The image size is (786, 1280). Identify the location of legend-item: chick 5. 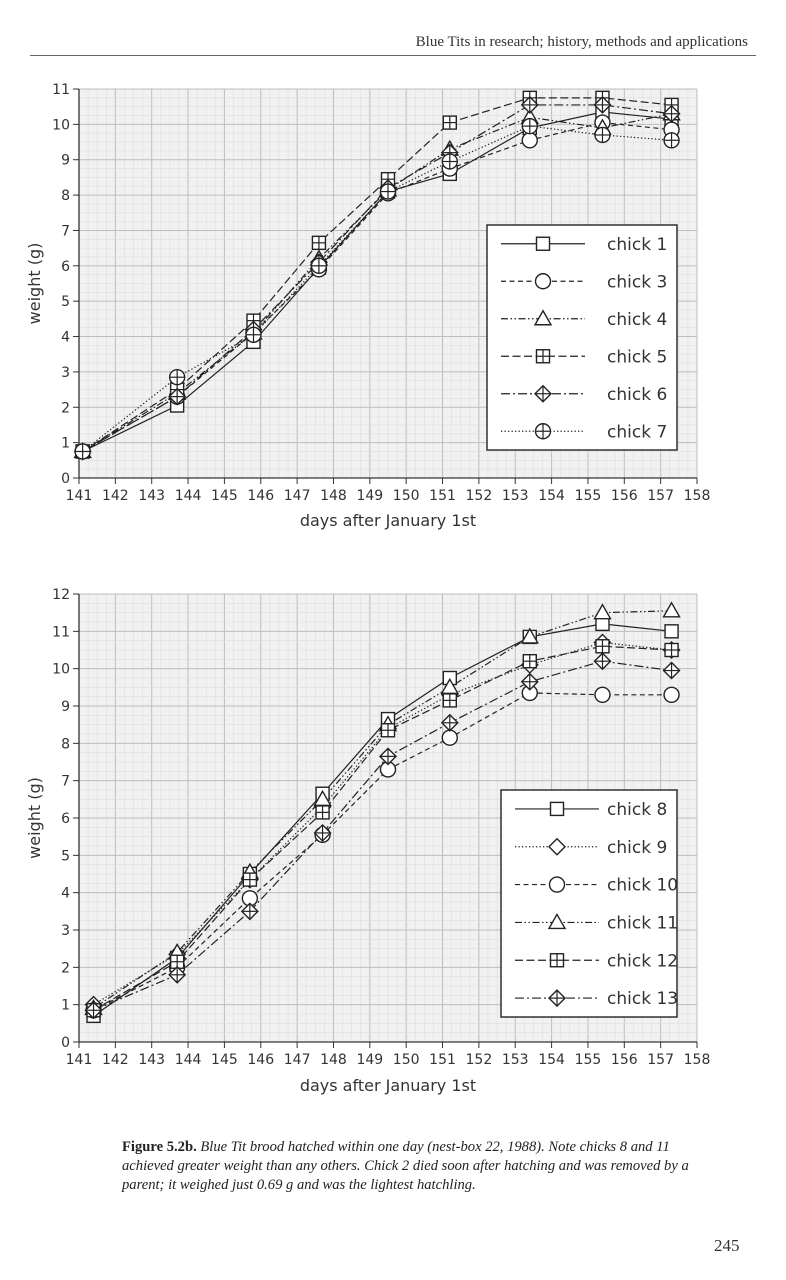
(584, 357).